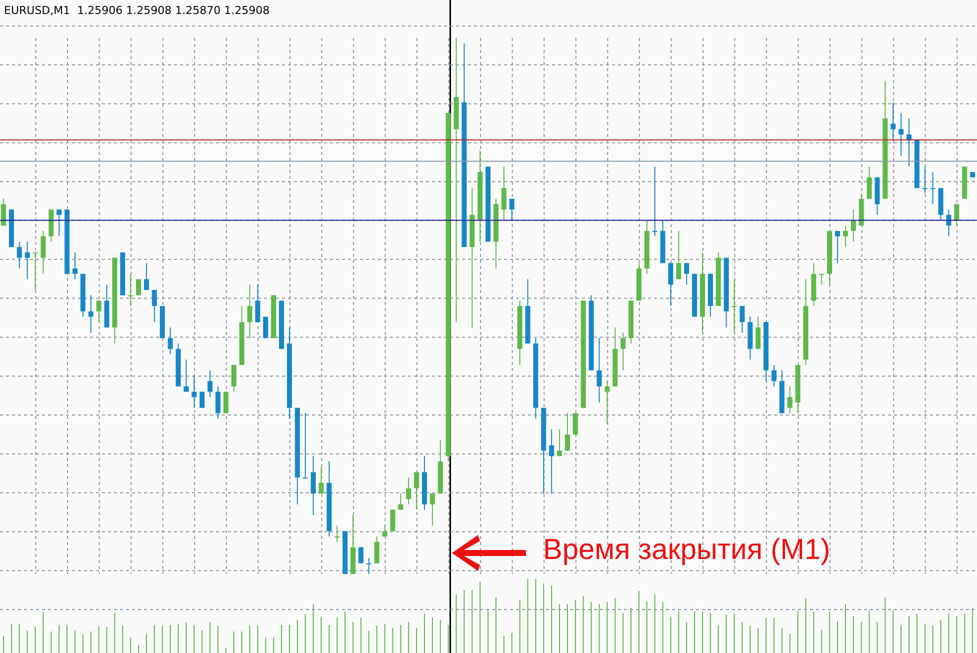 This screenshot has width=977, height=653. I want to click on annotation: Время закрытия (M1), so click(686, 550).